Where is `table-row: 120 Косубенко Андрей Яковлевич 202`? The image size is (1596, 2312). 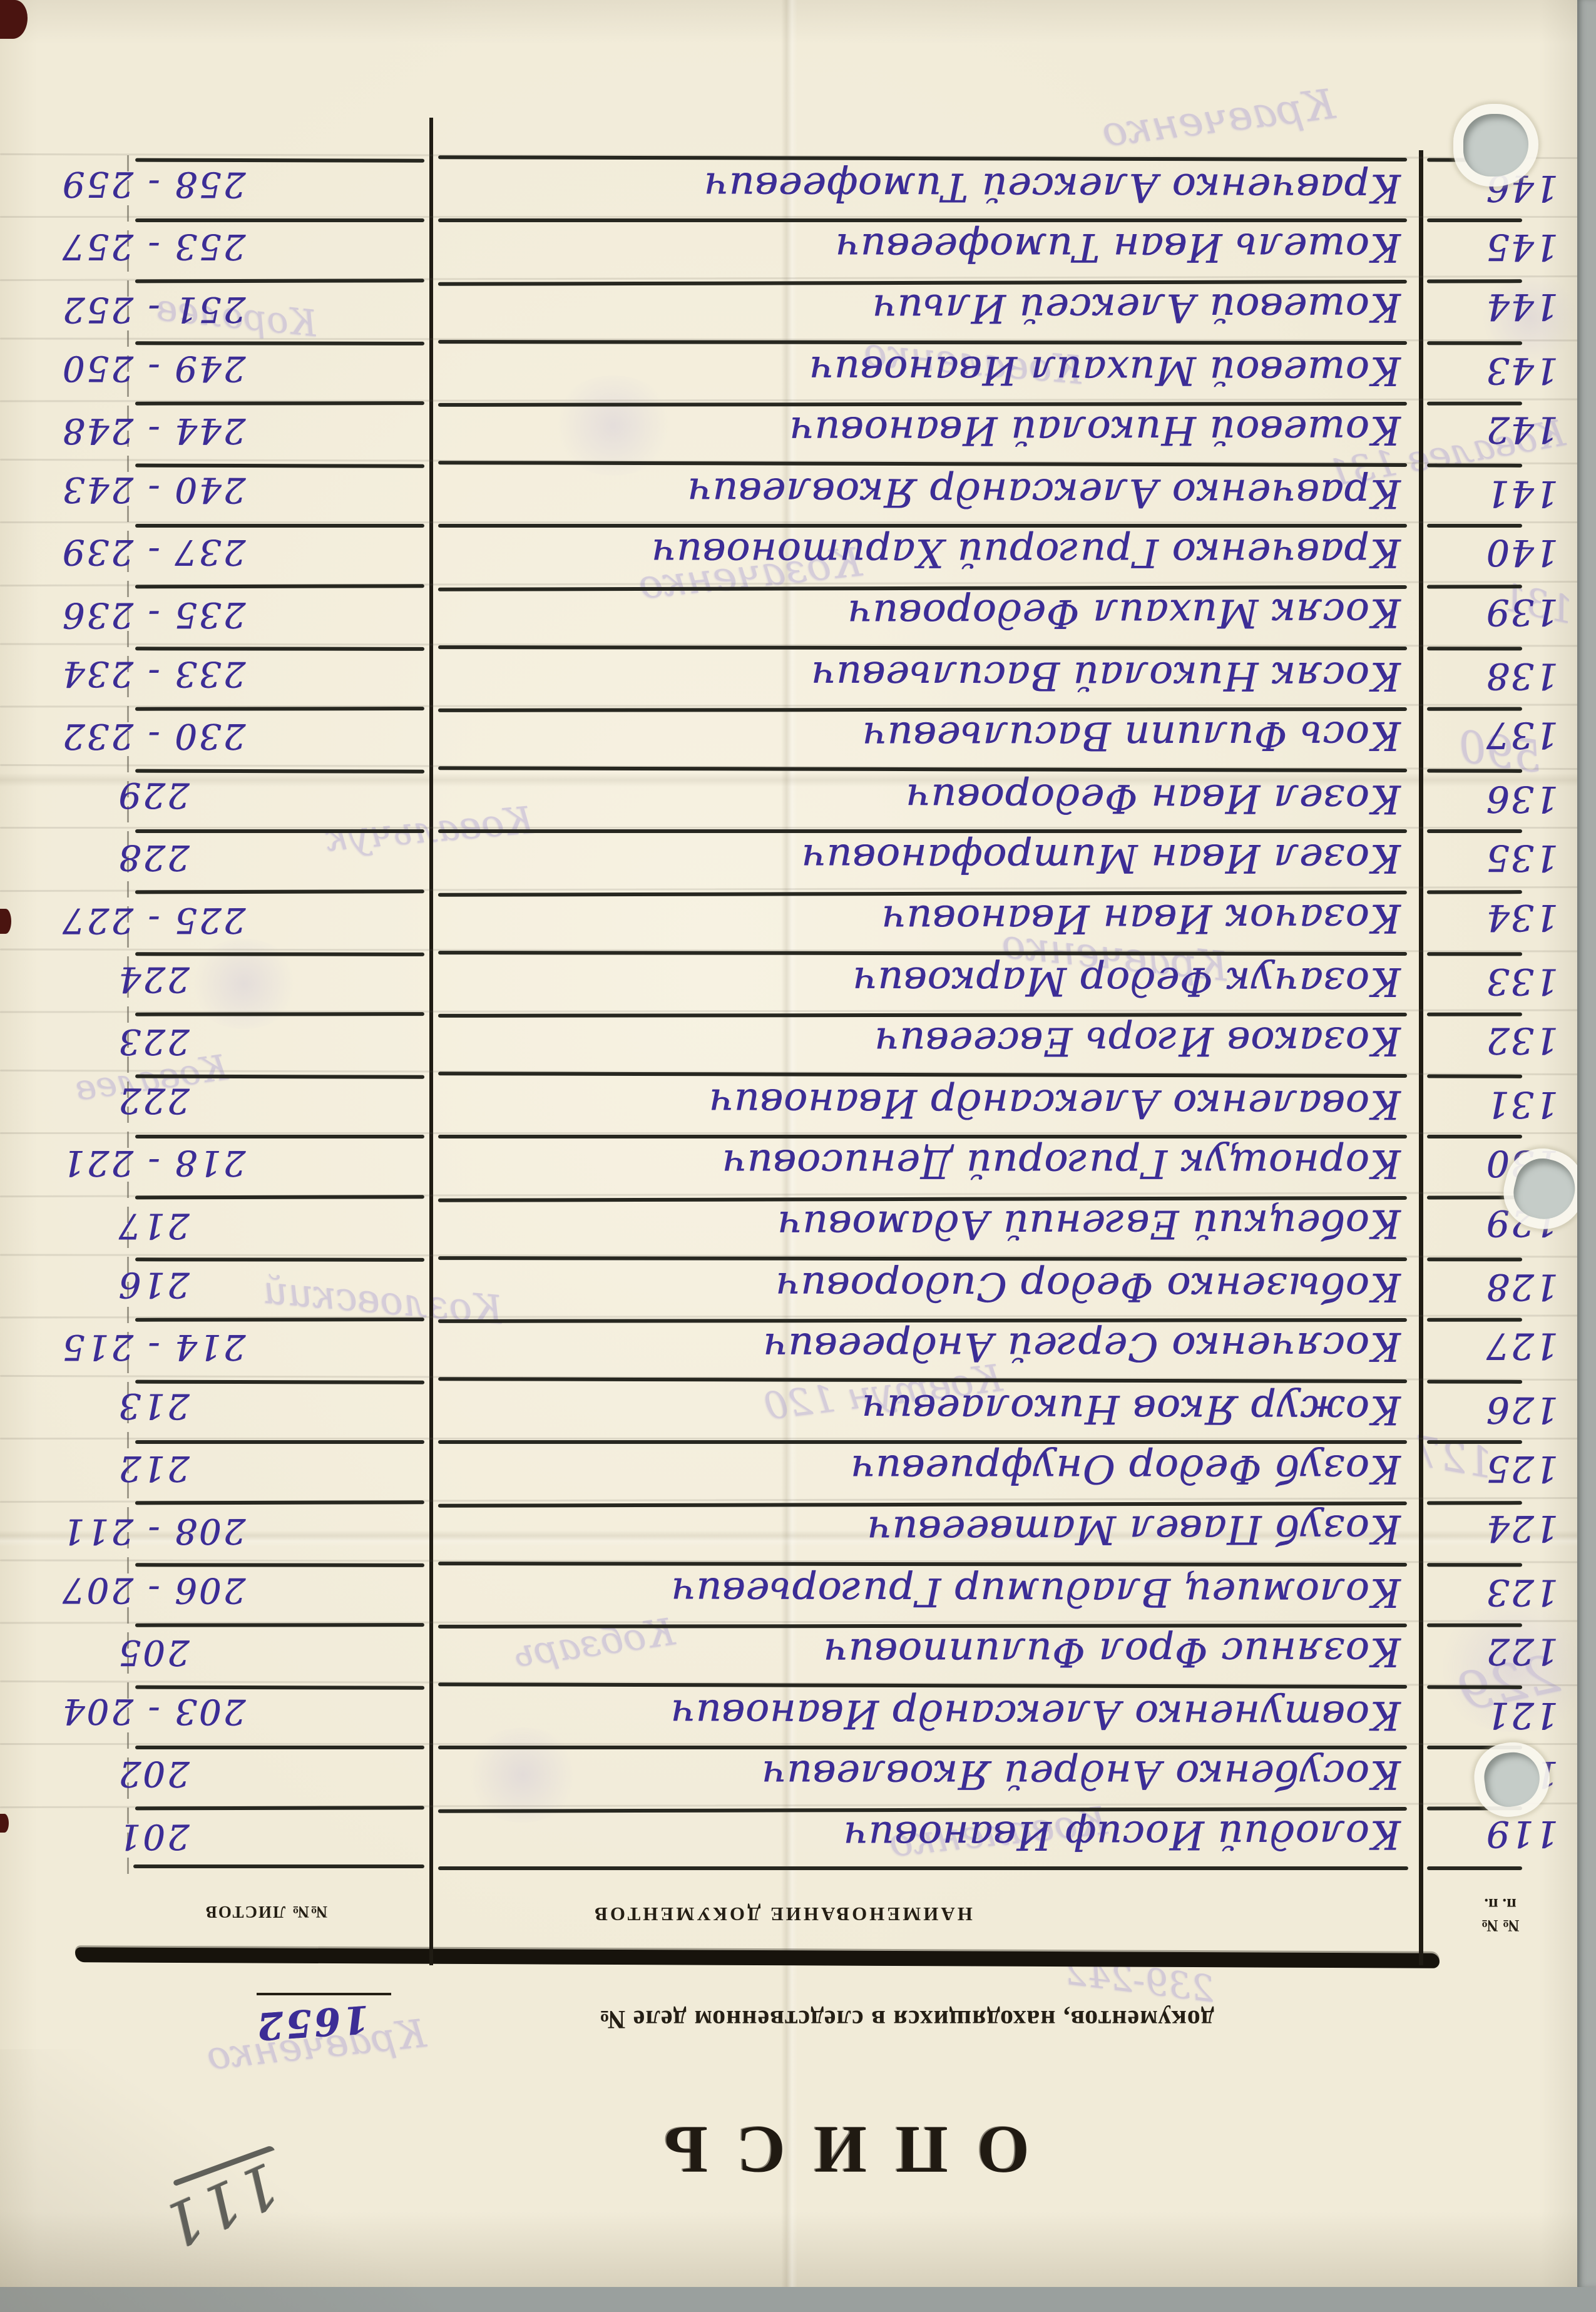
table-row: 120 Косубенко Андрей Яковлевич 202 is located at coordinates (798, 1775).